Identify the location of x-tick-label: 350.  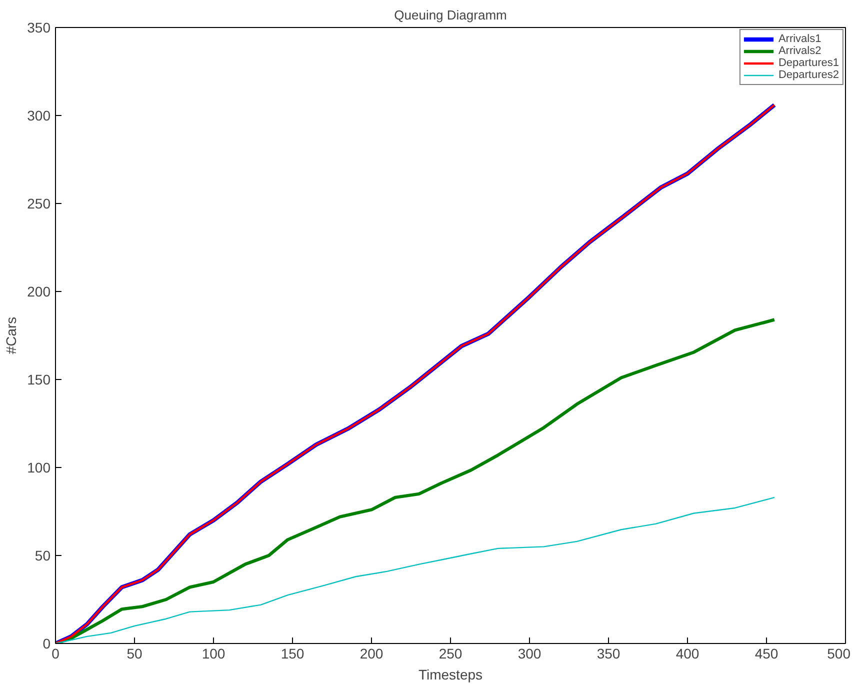
(608, 654).